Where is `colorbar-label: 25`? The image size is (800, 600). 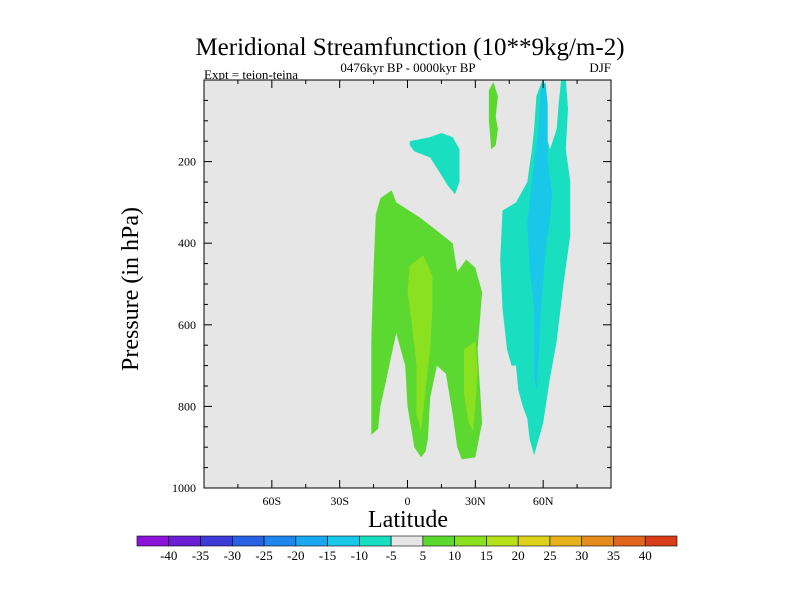 colorbar-label: 25 is located at coordinates (549, 555).